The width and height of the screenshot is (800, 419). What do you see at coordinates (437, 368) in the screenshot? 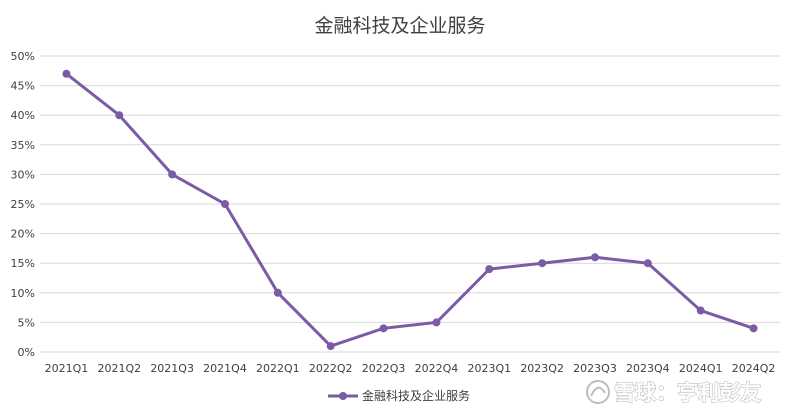
I see `x-tick-label: 2022Q4` at bounding box center [437, 368].